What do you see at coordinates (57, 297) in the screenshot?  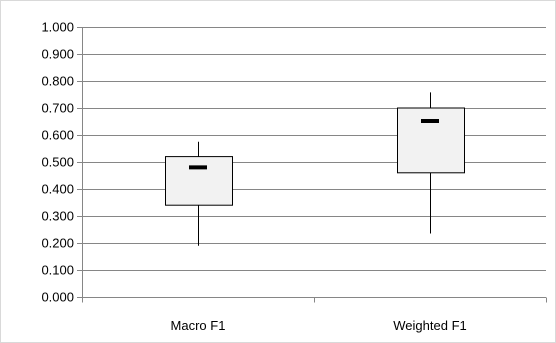 I see `y-tick-label: 0.000` at bounding box center [57, 297].